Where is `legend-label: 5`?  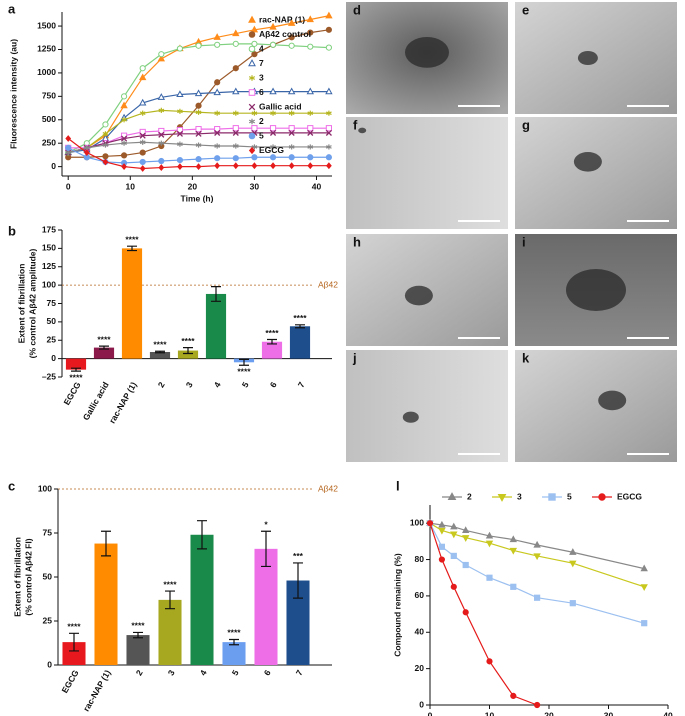 legend-label: 5 is located at coordinates (569, 496).